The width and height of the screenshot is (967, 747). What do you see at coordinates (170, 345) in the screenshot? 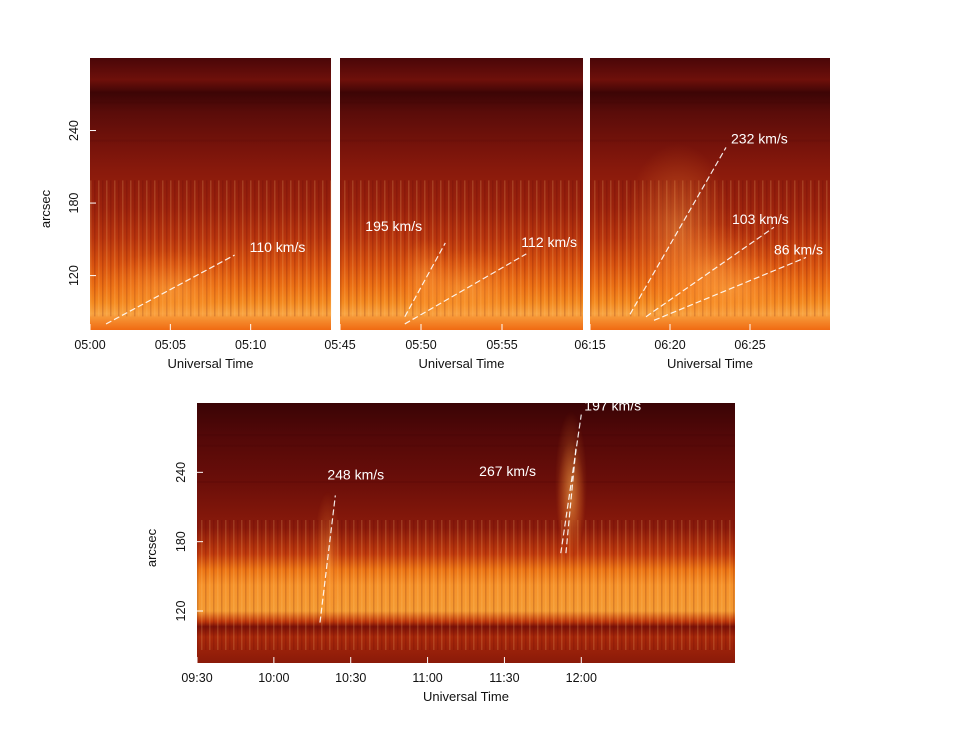
I see `x-tick-label: 05:05` at bounding box center [170, 345].